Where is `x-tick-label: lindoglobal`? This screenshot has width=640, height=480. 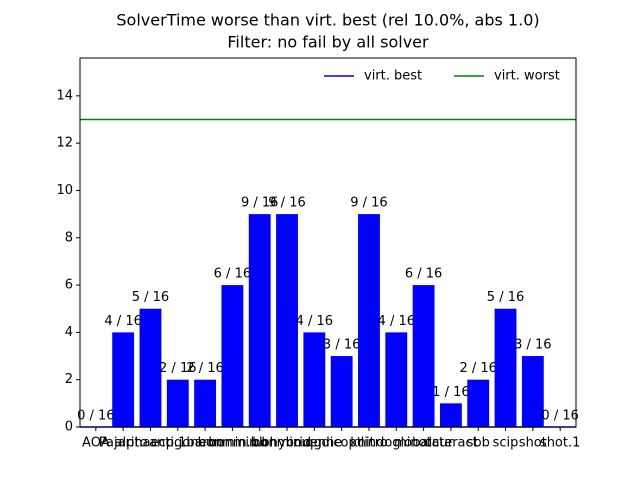 x-tick-label: lindoglobal is located at coordinates (396, 443).